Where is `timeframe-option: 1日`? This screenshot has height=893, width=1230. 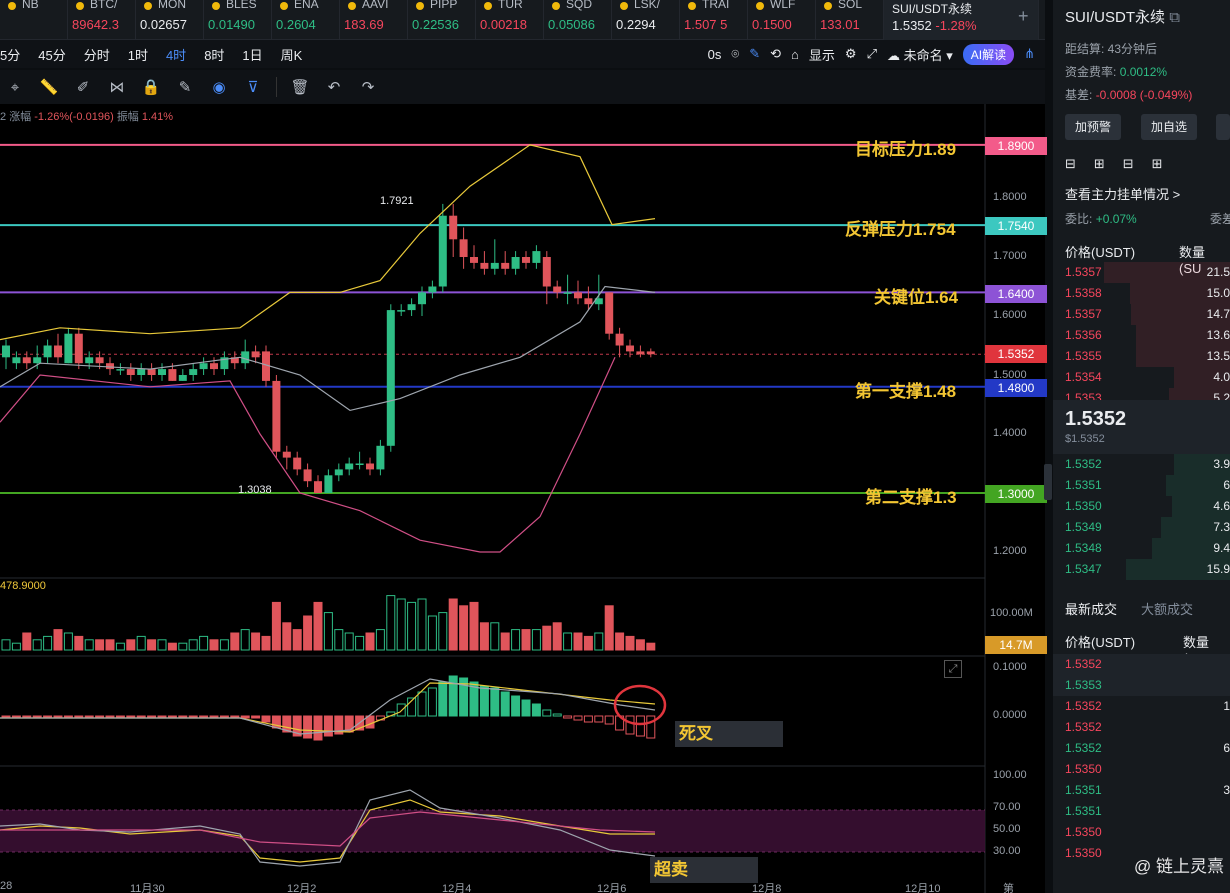 timeframe-option: 1日 is located at coordinates (252, 55).